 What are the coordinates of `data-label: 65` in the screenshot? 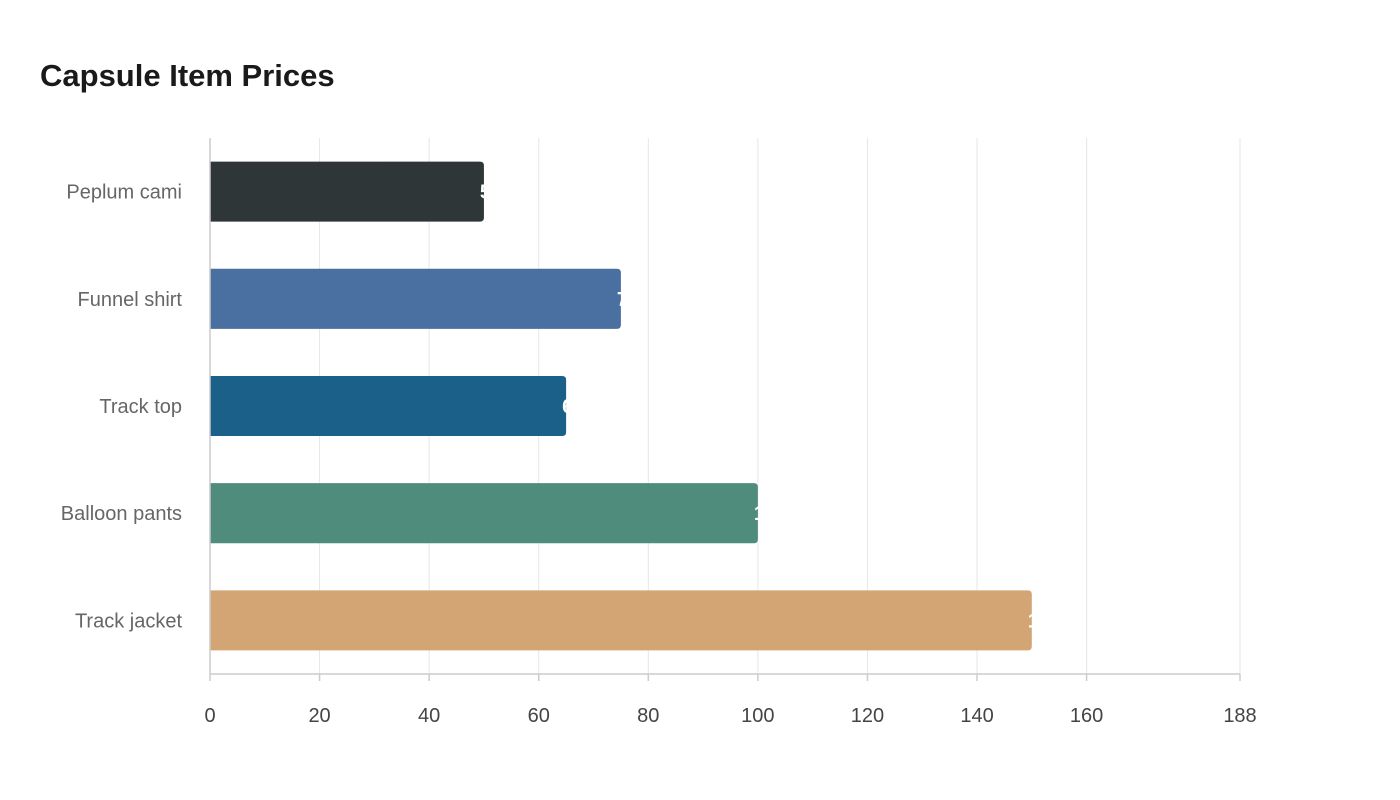 It's located at (573, 407).